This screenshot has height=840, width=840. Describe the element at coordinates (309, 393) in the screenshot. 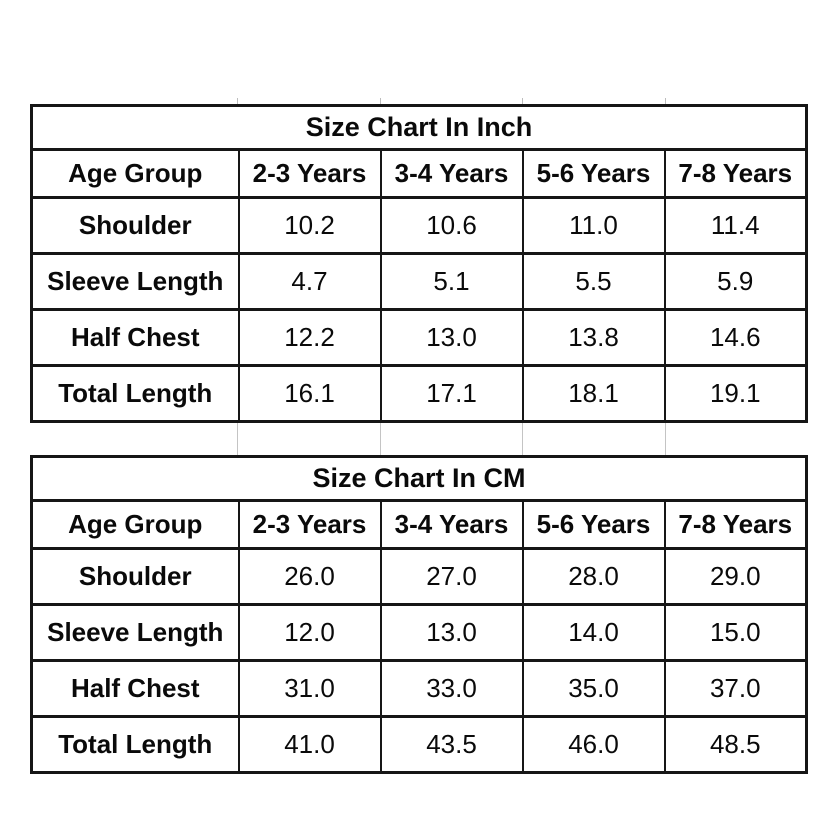

I see `cell-value: 16.1` at that location.